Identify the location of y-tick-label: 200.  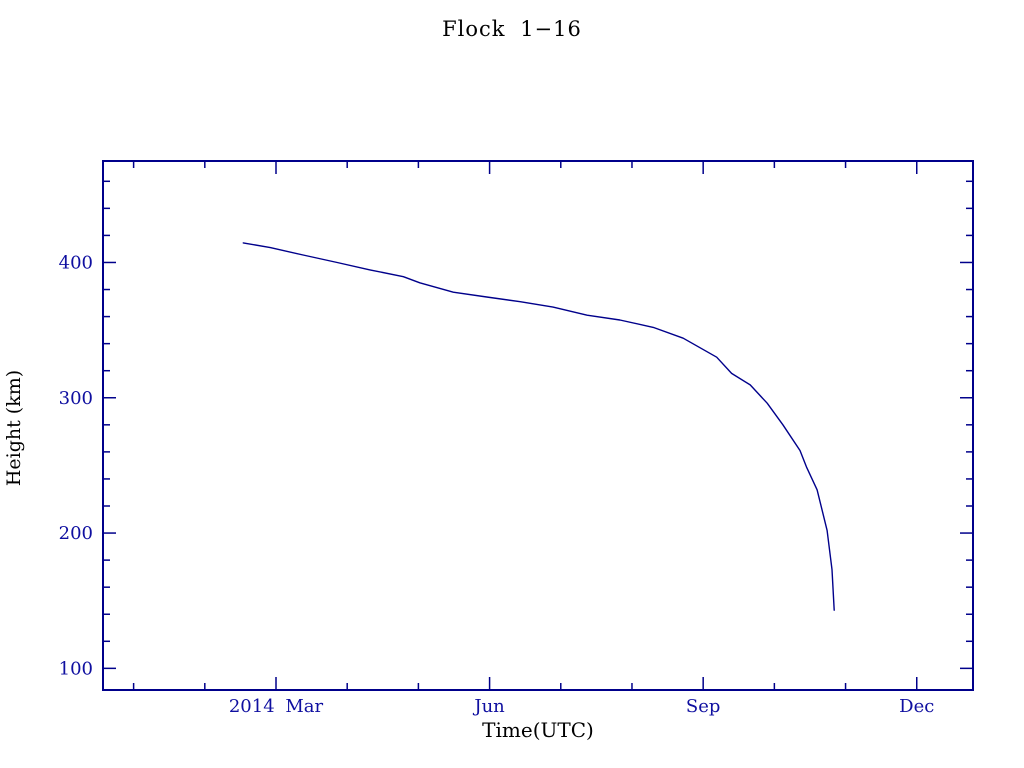
(76, 533).